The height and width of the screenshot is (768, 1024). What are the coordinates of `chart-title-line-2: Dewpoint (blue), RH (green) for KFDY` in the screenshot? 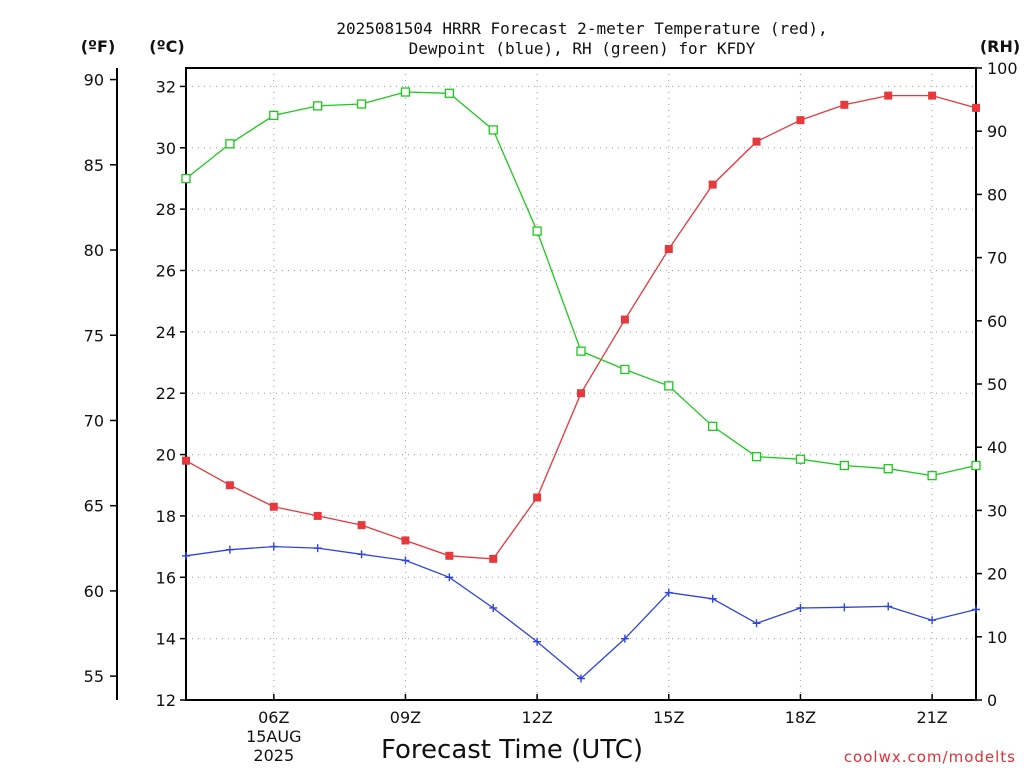 It's located at (582, 48).